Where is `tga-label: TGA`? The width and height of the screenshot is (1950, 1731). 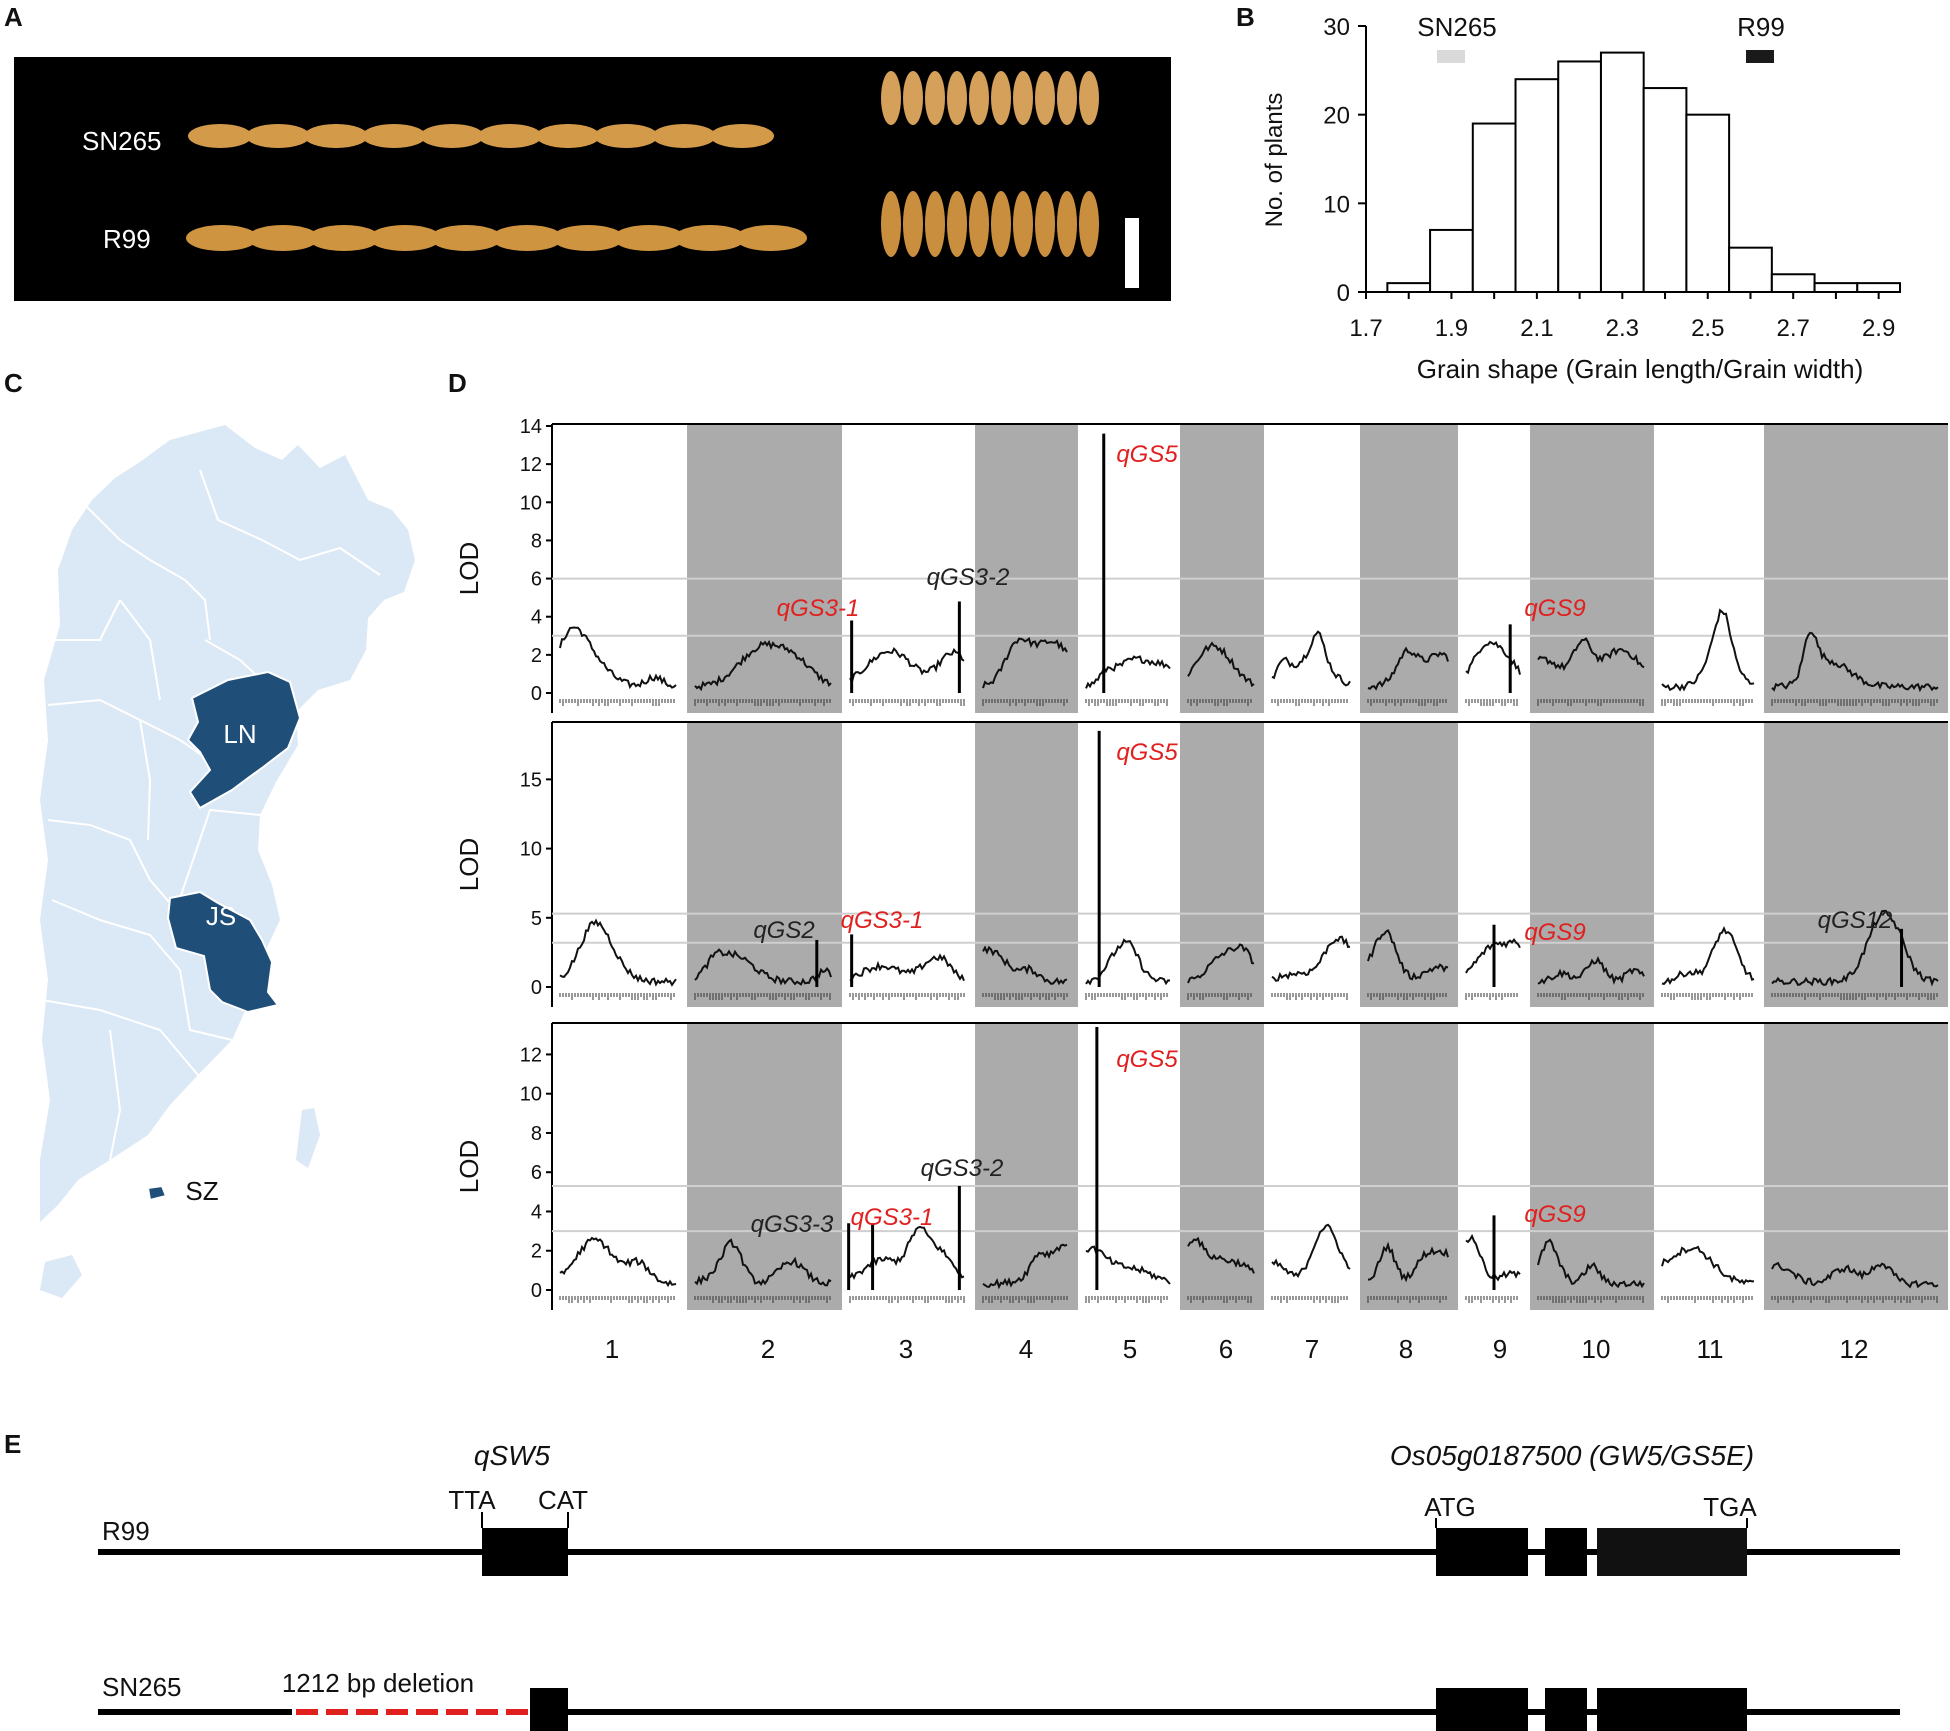 tga-label: TGA is located at coordinates (1730, 1507).